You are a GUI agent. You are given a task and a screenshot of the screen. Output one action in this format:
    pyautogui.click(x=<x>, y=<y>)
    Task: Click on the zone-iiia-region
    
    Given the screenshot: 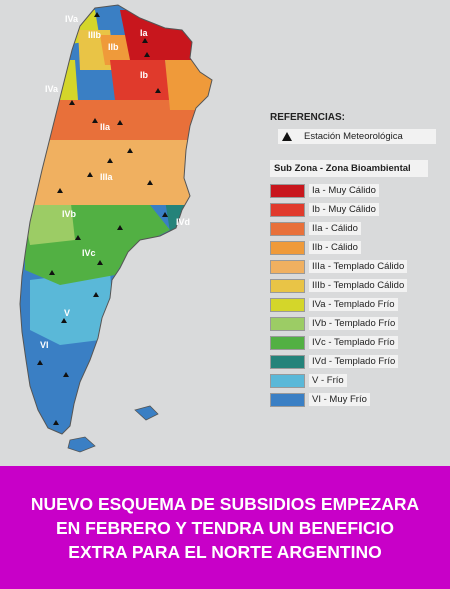 What is the action you would take?
    pyautogui.click(x=112, y=172)
    